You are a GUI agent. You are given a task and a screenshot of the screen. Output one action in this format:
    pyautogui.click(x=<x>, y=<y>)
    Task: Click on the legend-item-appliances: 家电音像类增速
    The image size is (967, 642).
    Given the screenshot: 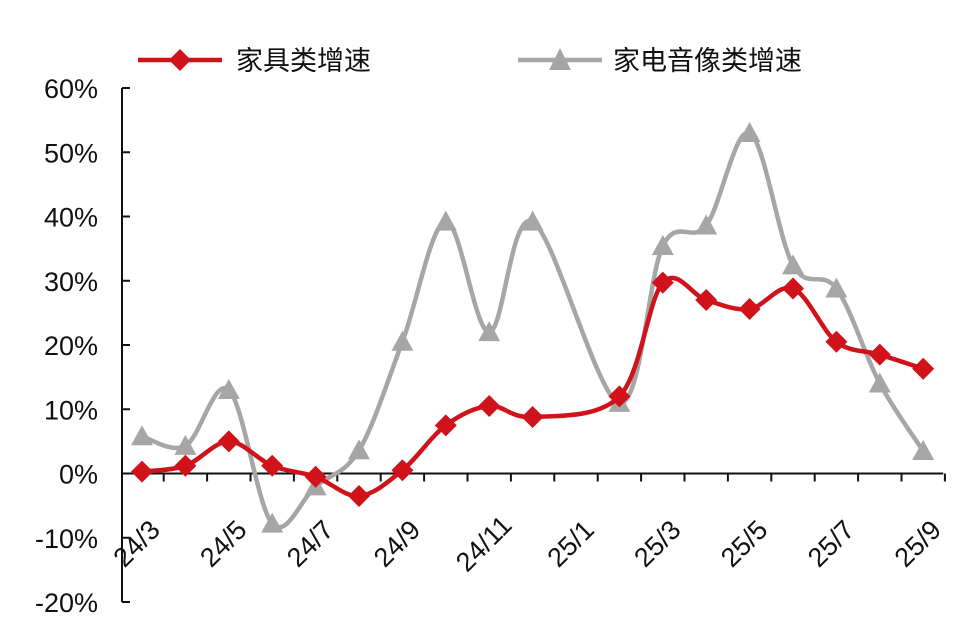 What is the action you would take?
    pyautogui.click(x=660, y=61)
    